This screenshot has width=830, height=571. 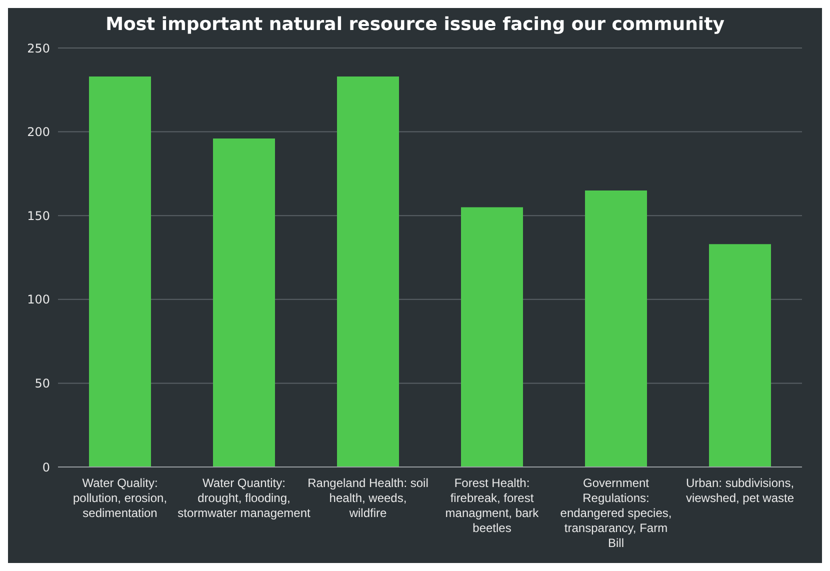 I want to click on y-tick-label: 50, so click(x=42, y=383).